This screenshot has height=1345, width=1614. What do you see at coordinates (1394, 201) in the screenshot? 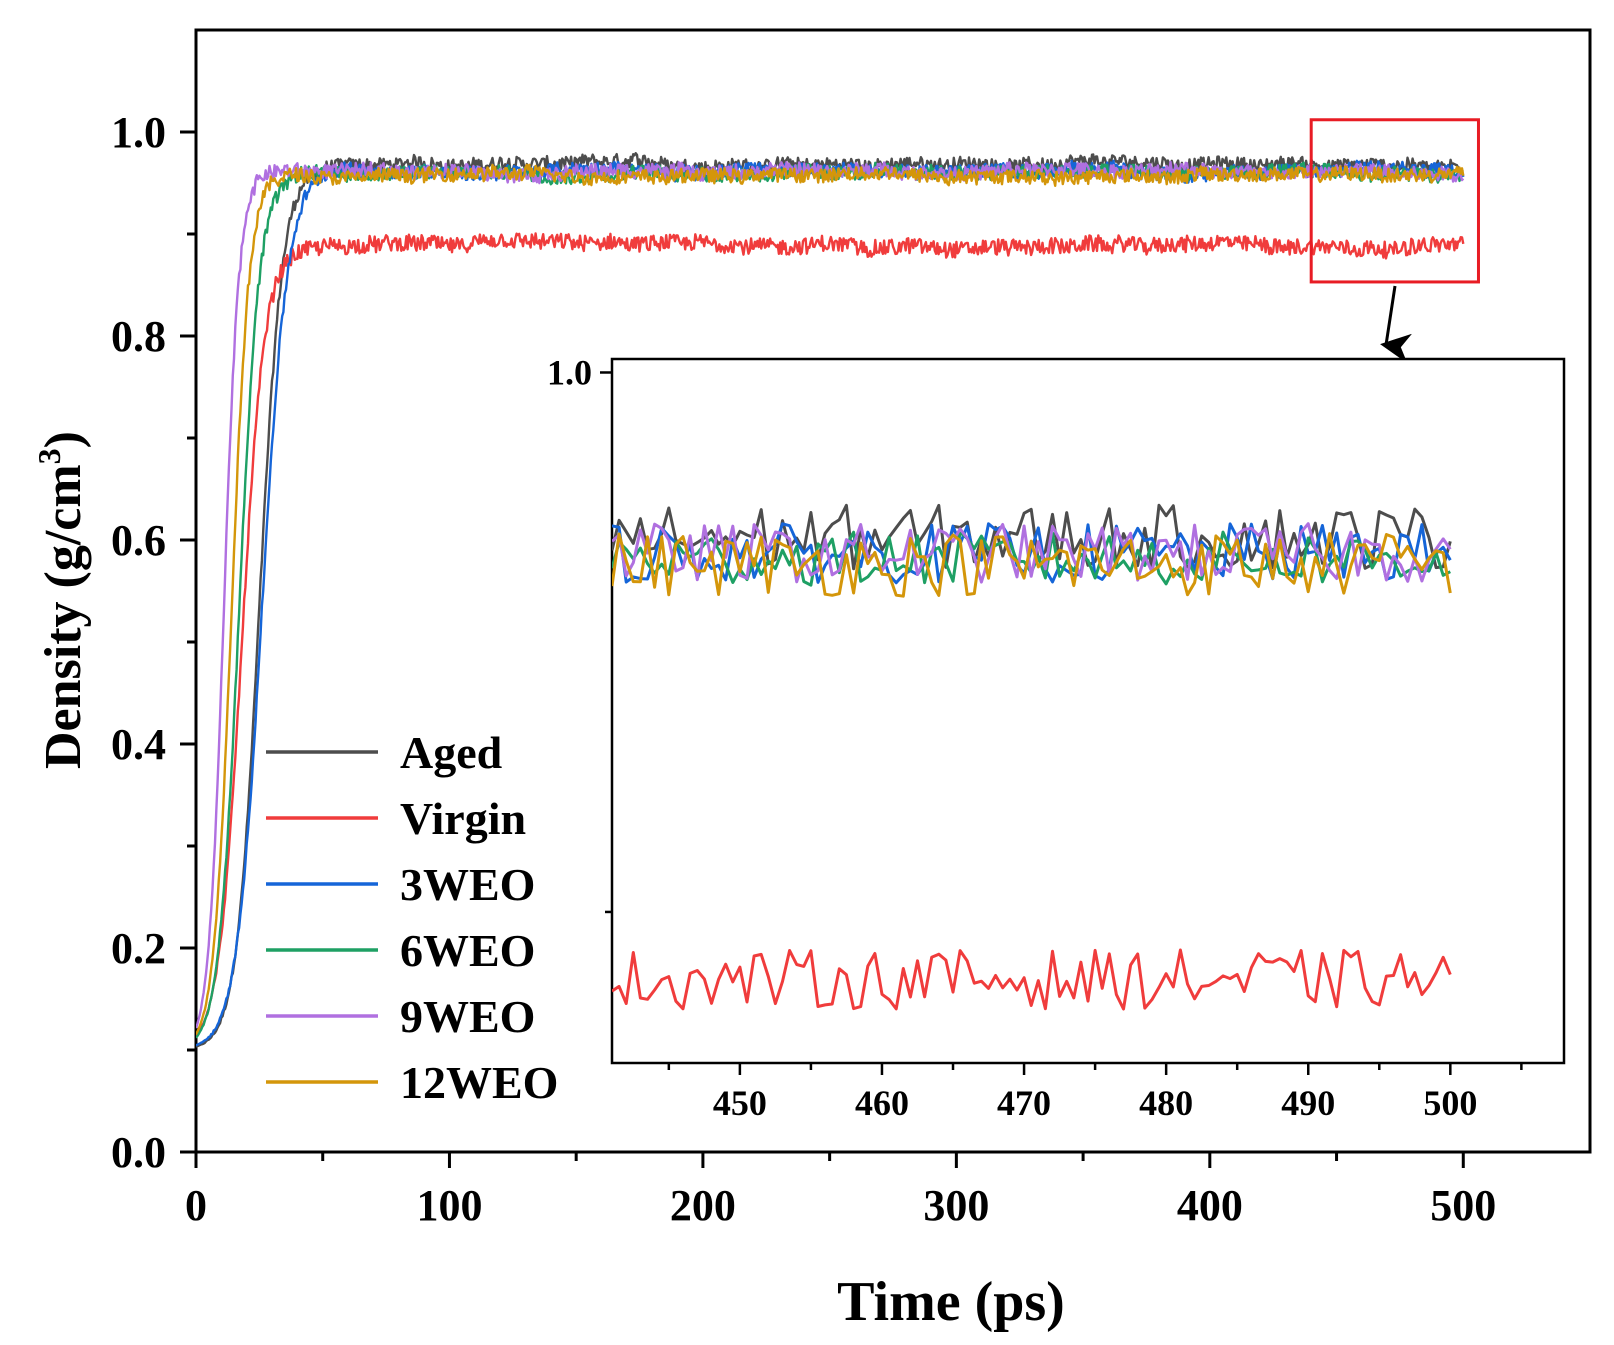
I see `zoom-highlight-box` at bounding box center [1394, 201].